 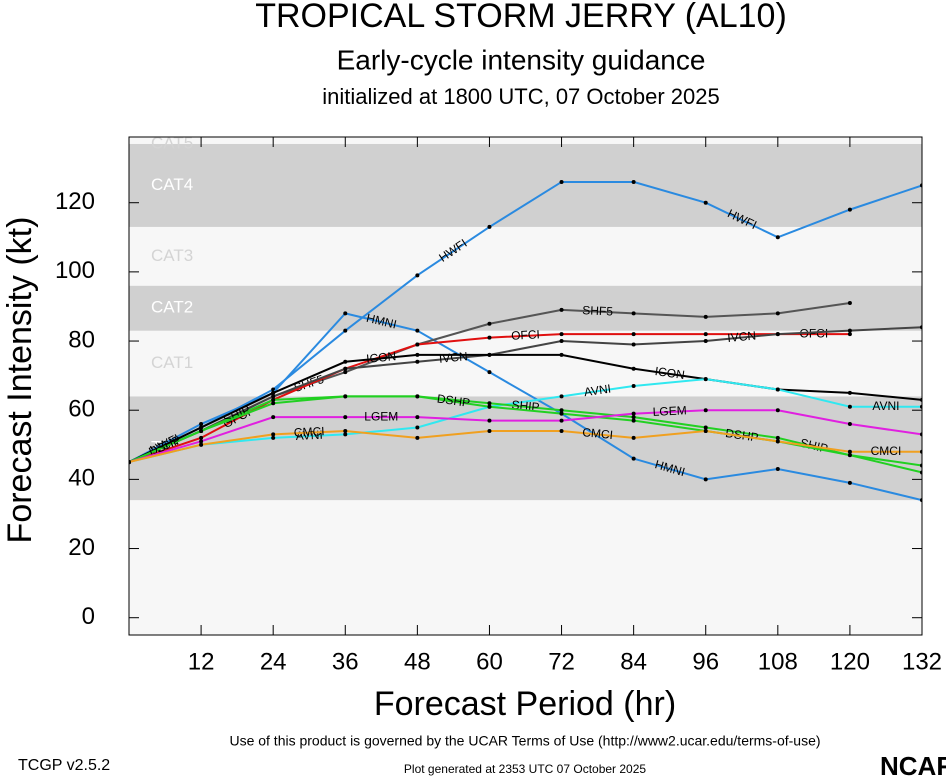 What do you see at coordinates (172, 307) in the screenshot?
I see `band-label: CAT2` at bounding box center [172, 307].